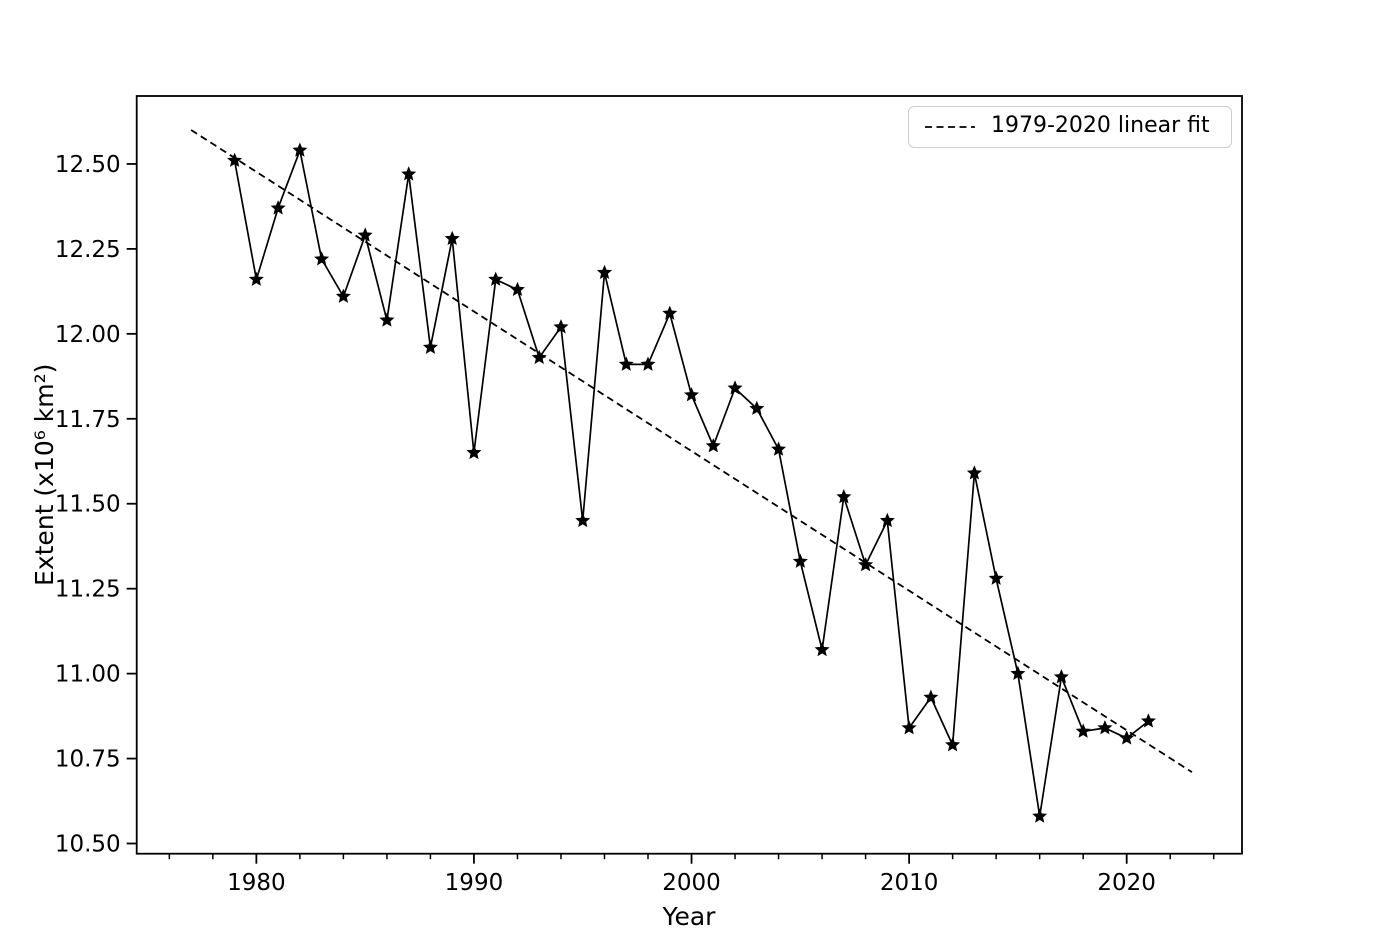 The width and height of the screenshot is (1380, 949). Describe the element at coordinates (1100, 125) in the screenshot. I see `legend-label: 1979-2020 linear fit` at that location.